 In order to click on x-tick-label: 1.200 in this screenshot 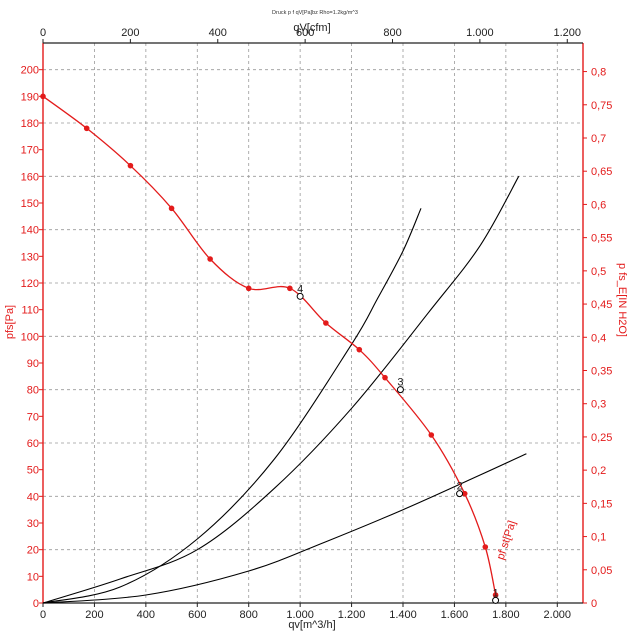, I will do `click(352, 615)`.